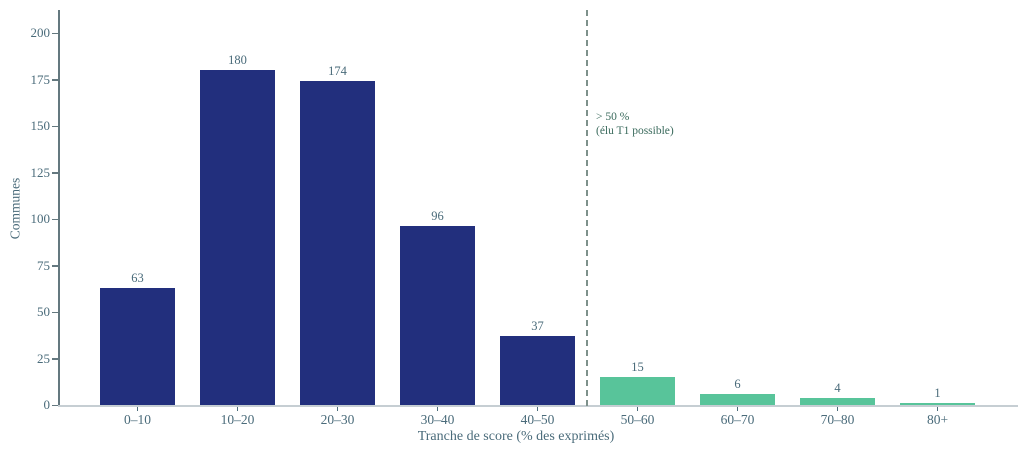  Describe the element at coordinates (537, 370) in the screenshot. I see `bar-40–50` at that location.